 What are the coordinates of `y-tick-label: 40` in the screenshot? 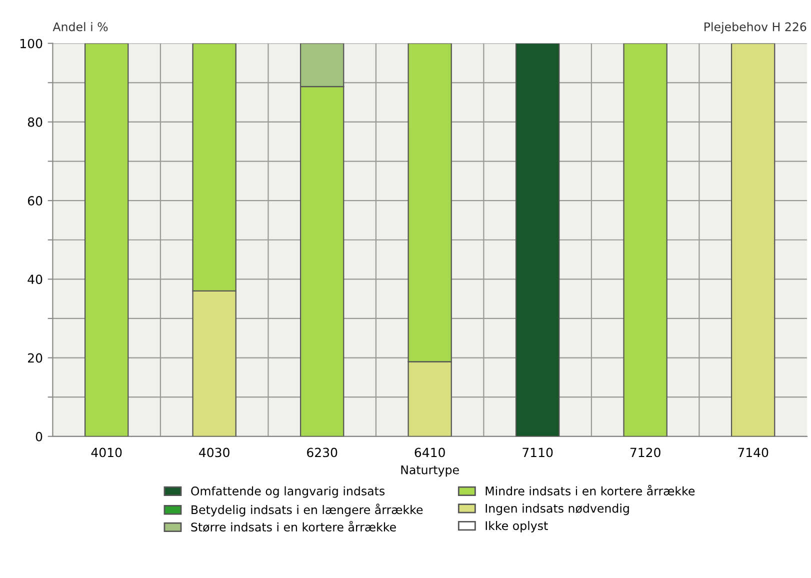 It's located at (35, 279).